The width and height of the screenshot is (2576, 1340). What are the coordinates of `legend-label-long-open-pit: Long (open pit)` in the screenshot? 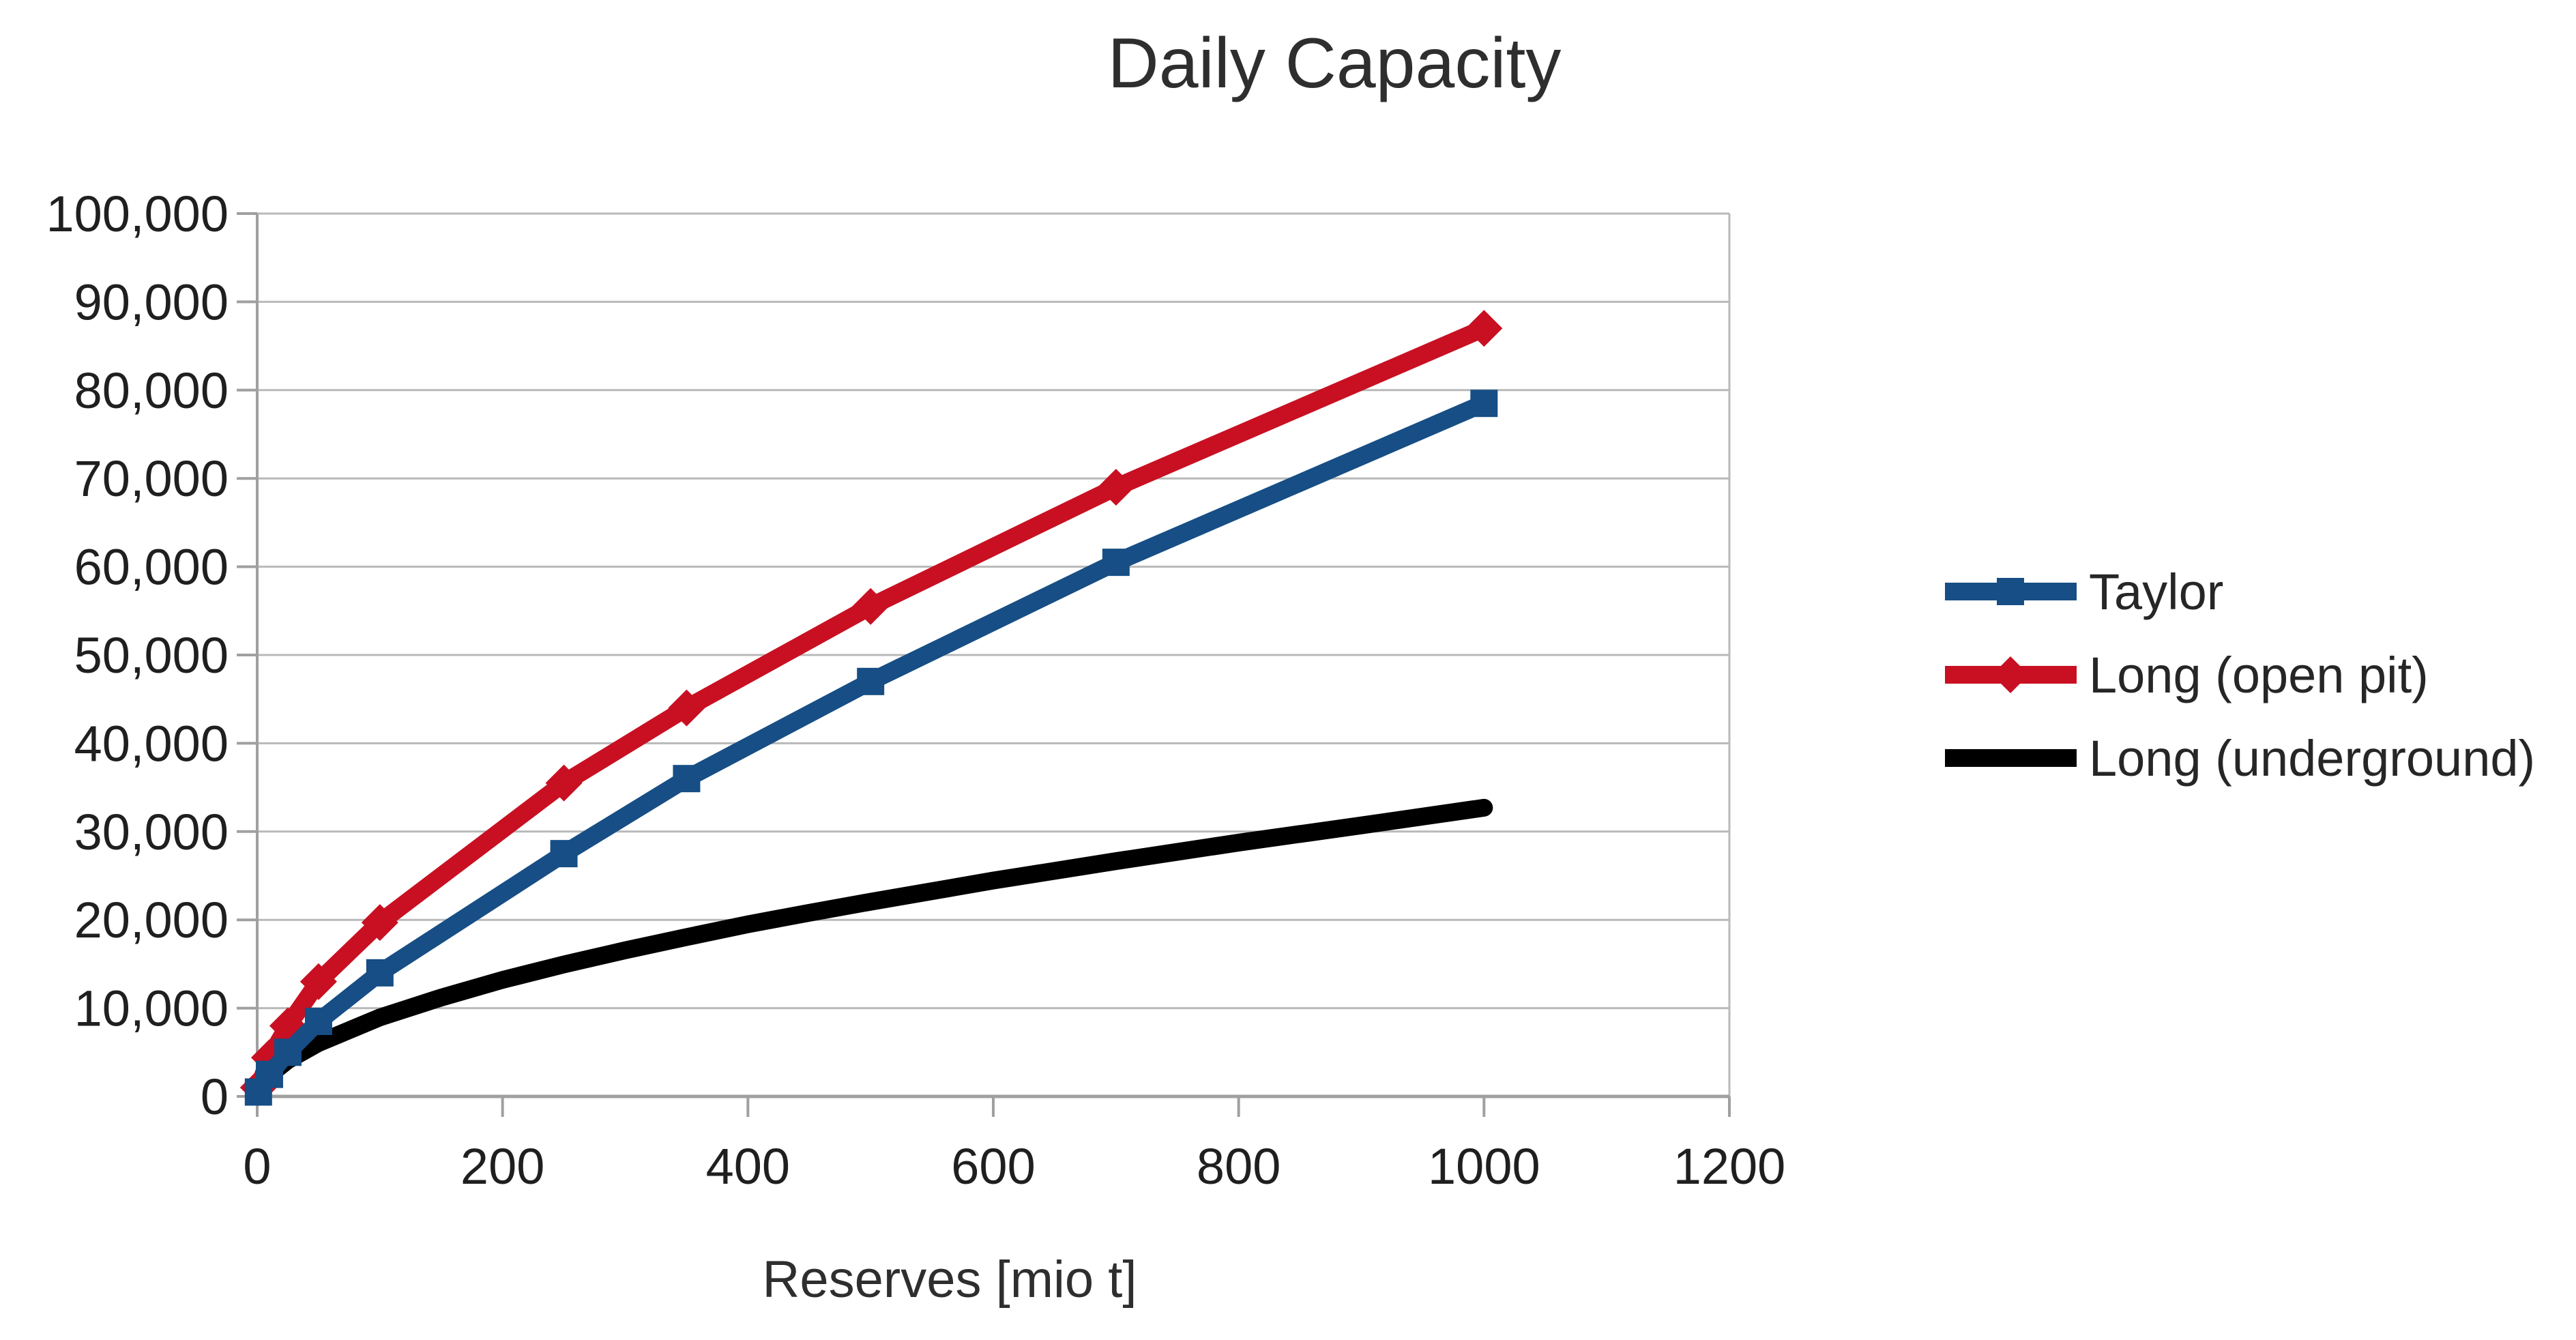 It's located at (2259, 674).